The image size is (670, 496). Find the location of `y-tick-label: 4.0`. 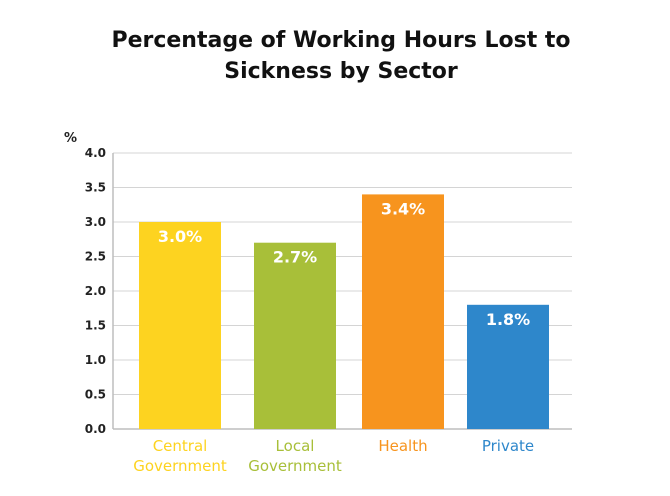

y-tick-label: 4.0 is located at coordinates (95, 153).